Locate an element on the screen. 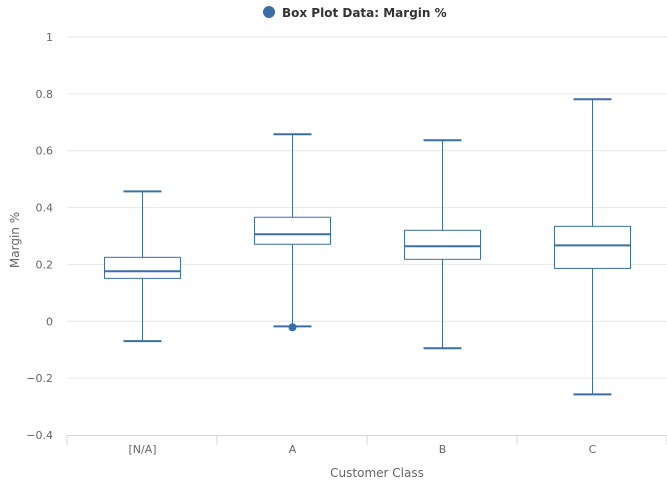 Image resolution: width=667 pixels, height=488 pixels. legend: Box Plot Data: Margin % is located at coordinates (355, 13).